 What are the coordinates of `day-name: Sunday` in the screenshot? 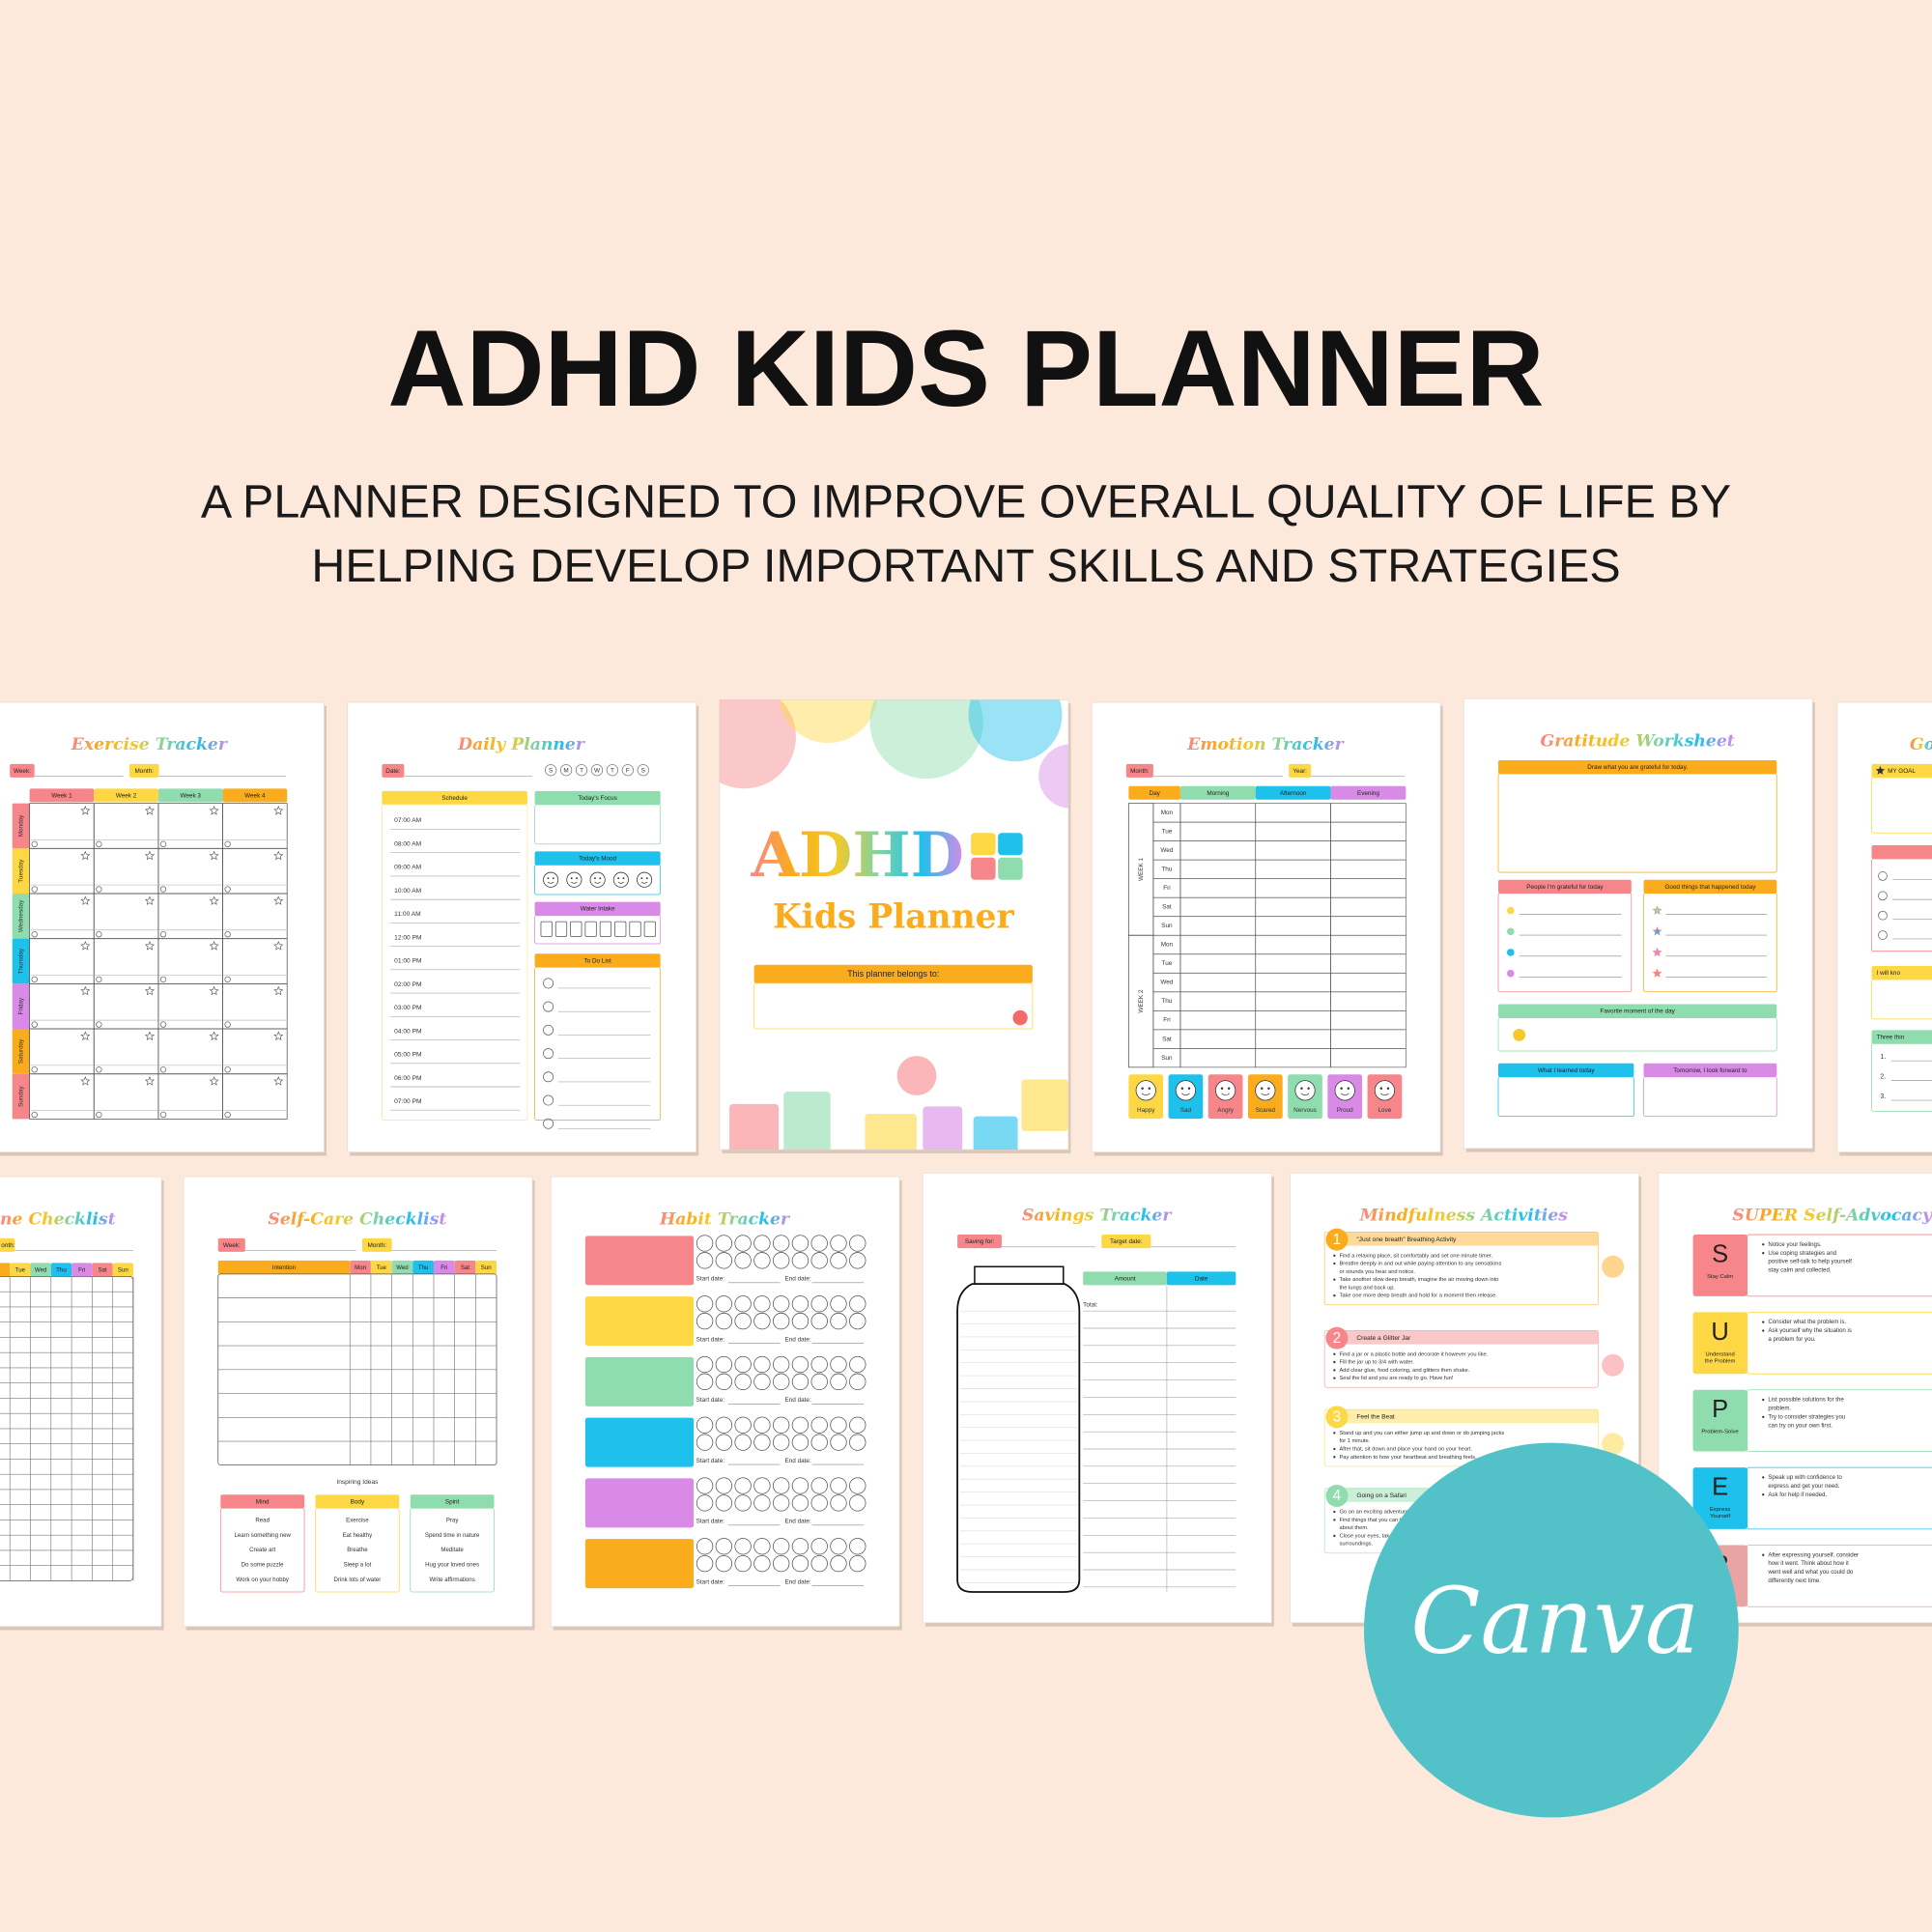 It's located at (20, 1095).